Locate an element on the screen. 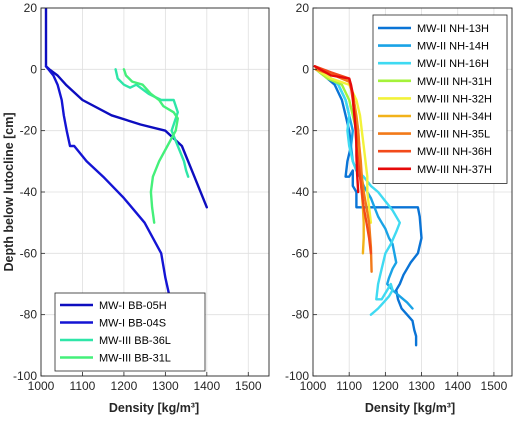  left-y-tick-label-0: 20 is located at coordinates (31, 8).